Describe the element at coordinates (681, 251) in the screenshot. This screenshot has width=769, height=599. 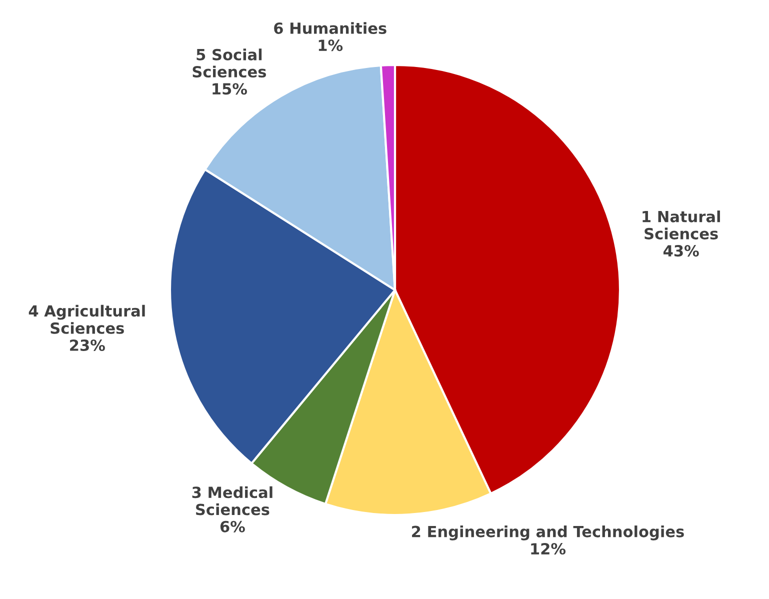
I see `data-label: 43%` at that location.